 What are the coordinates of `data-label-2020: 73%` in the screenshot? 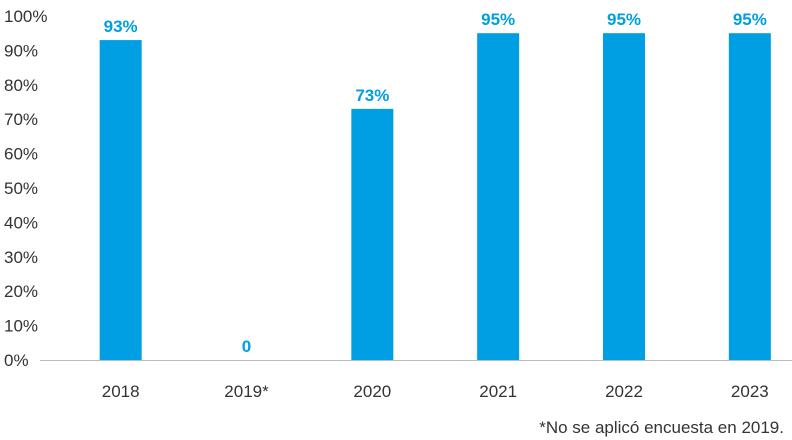 It's located at (372, 95).